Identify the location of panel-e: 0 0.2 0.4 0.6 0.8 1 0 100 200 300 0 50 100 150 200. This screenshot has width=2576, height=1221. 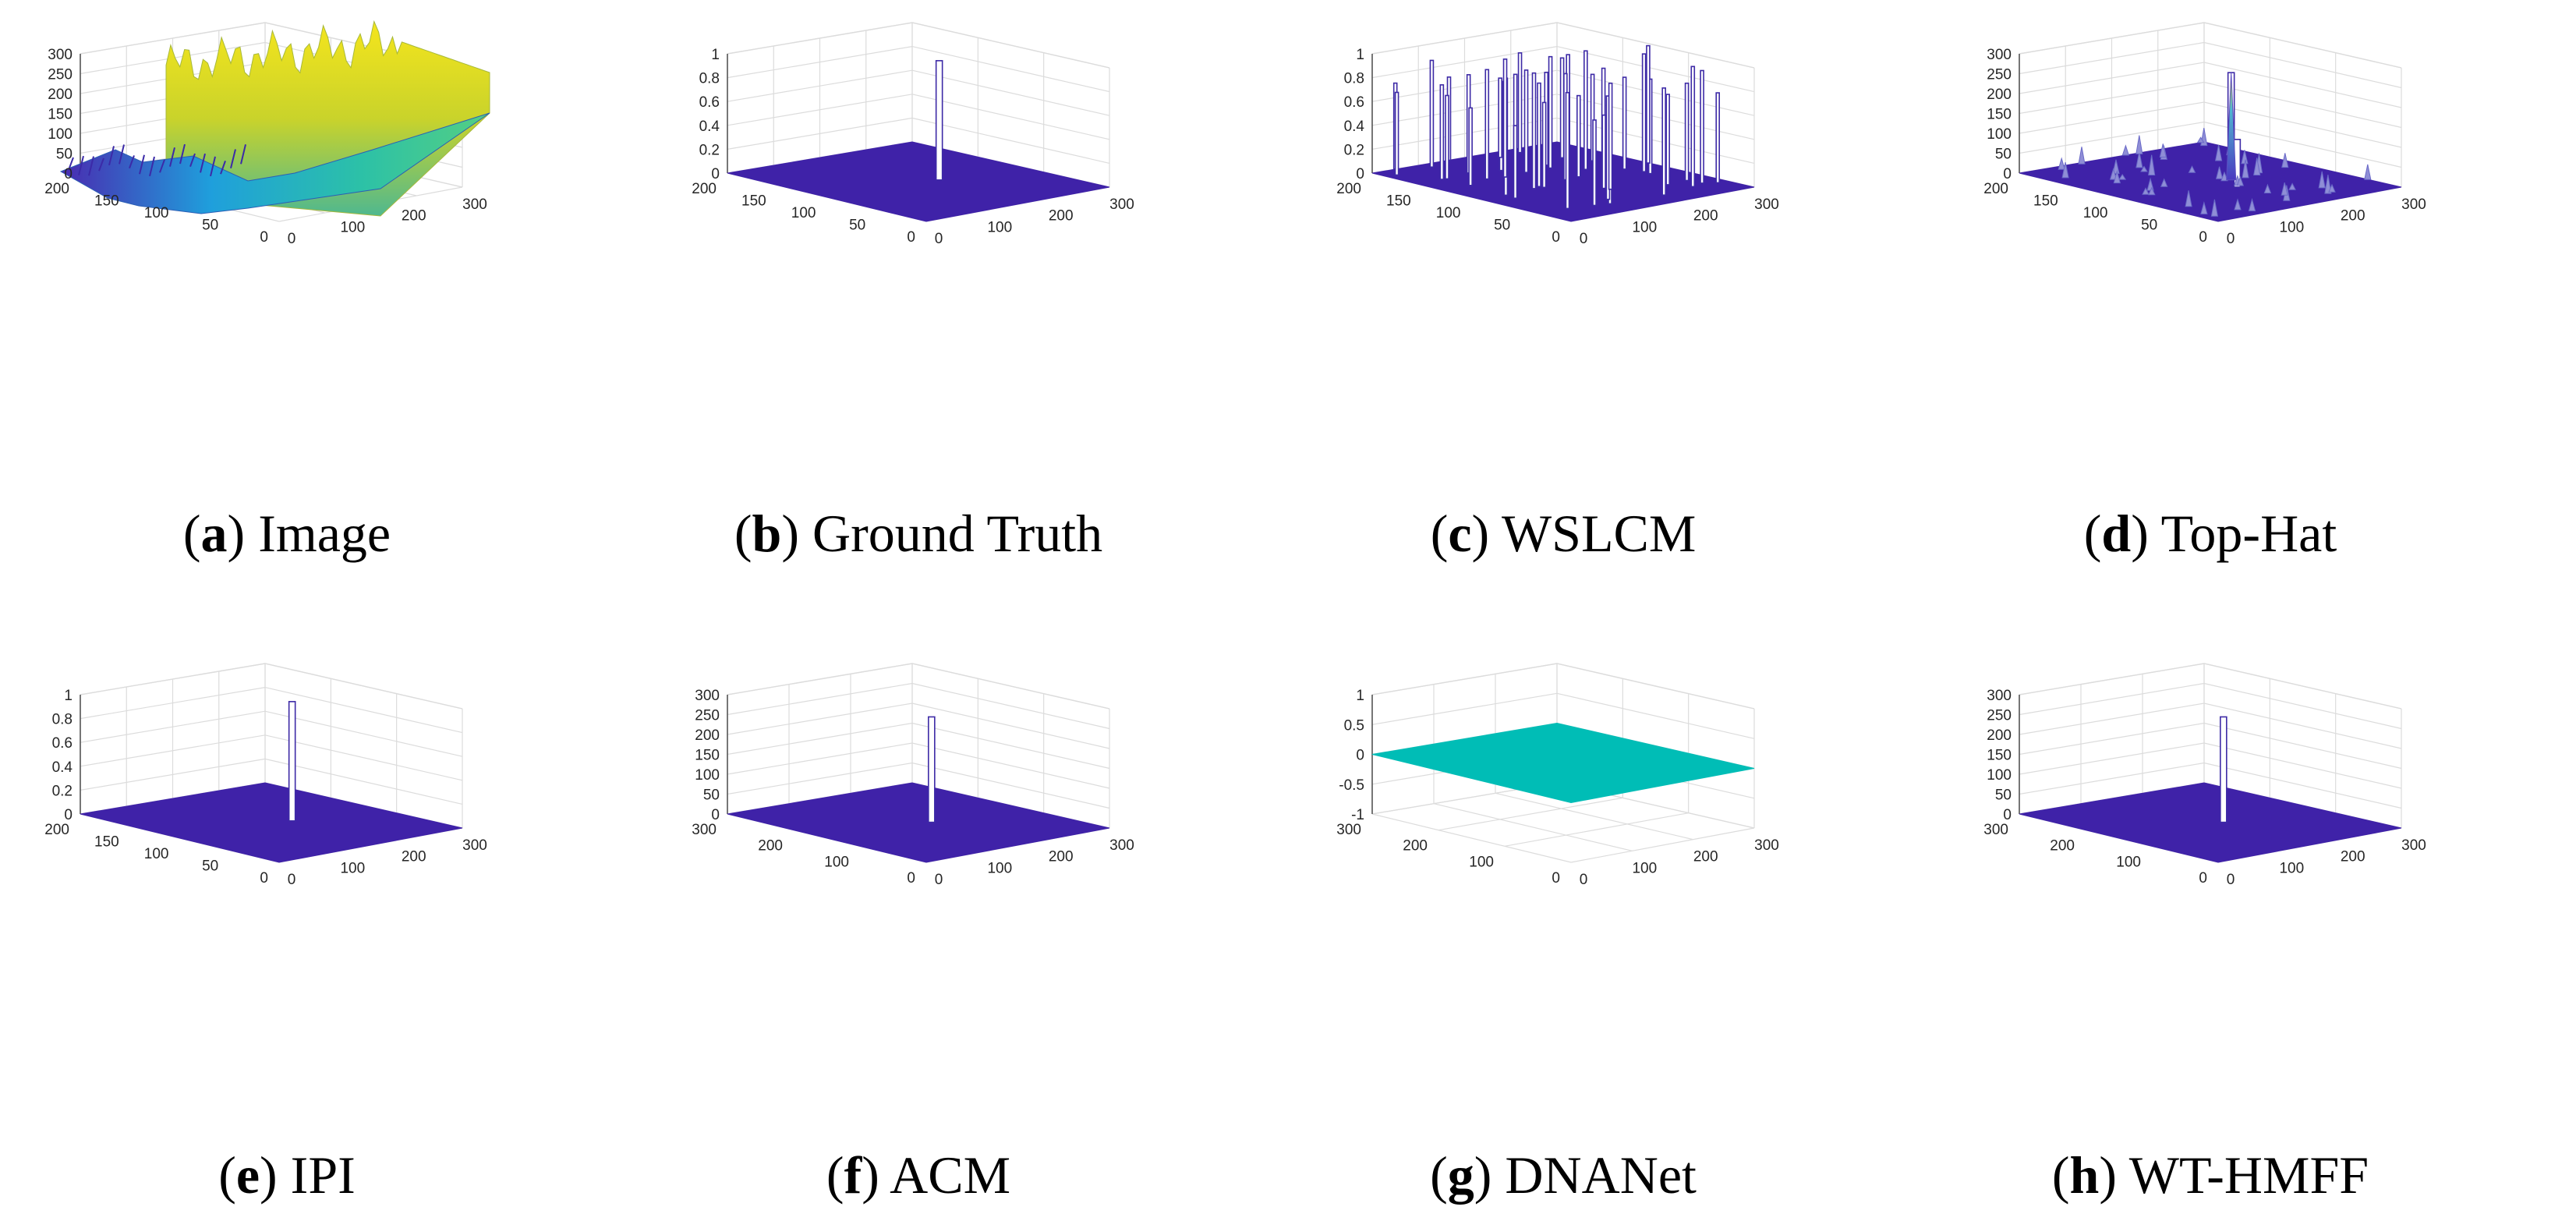
(265, 776).